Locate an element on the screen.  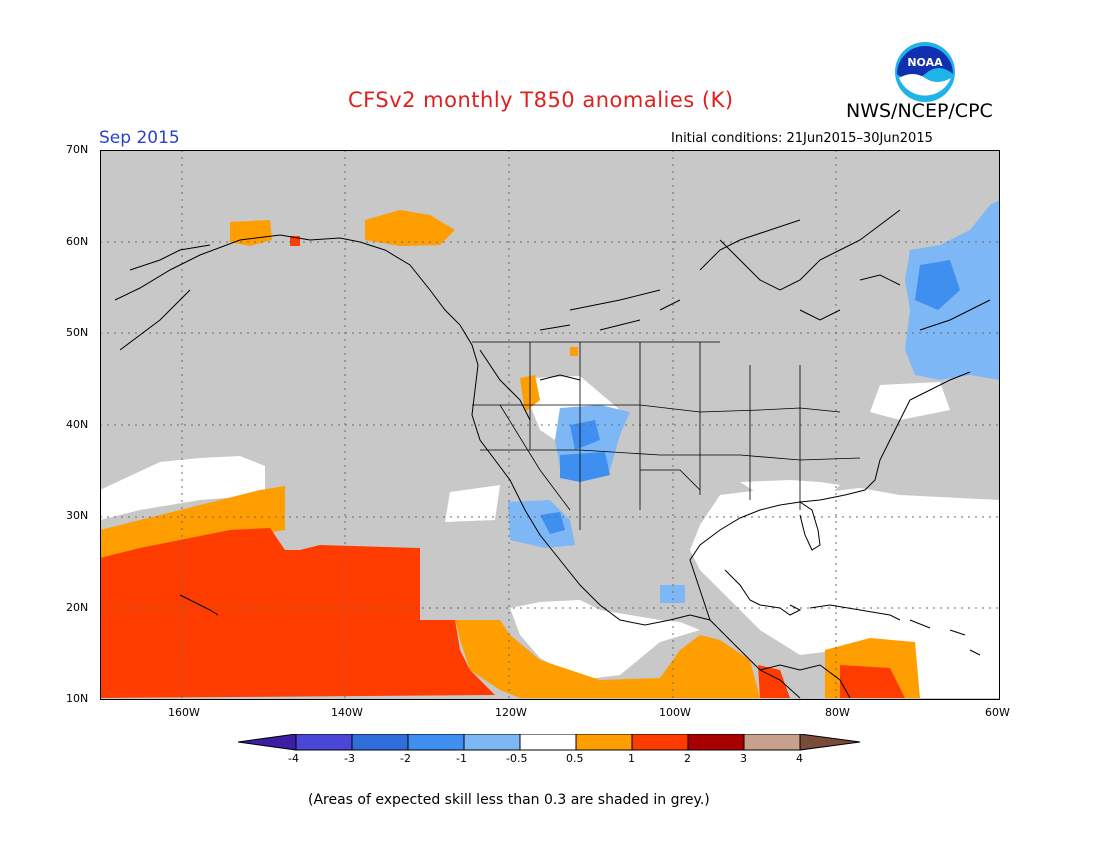
lat-label-50n: 50N is located at coordinates (77, 332).